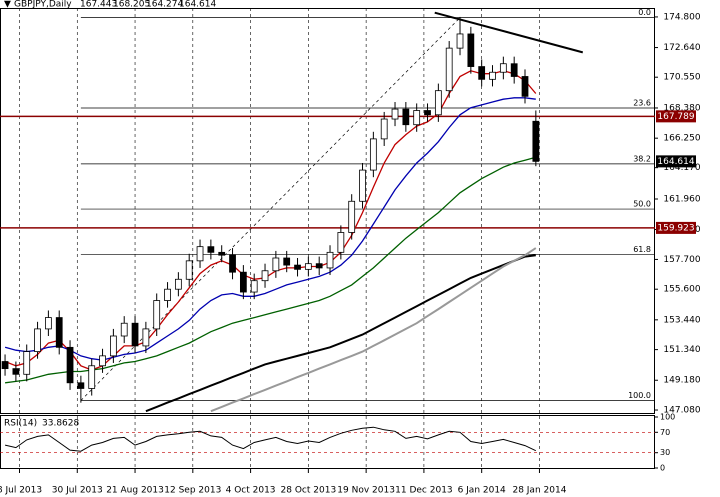  What do you see at coordinates (135, 491) in the screenshot?
I see `x-tick-label: 21 Aug 2013` at bounding box center [135, 491].